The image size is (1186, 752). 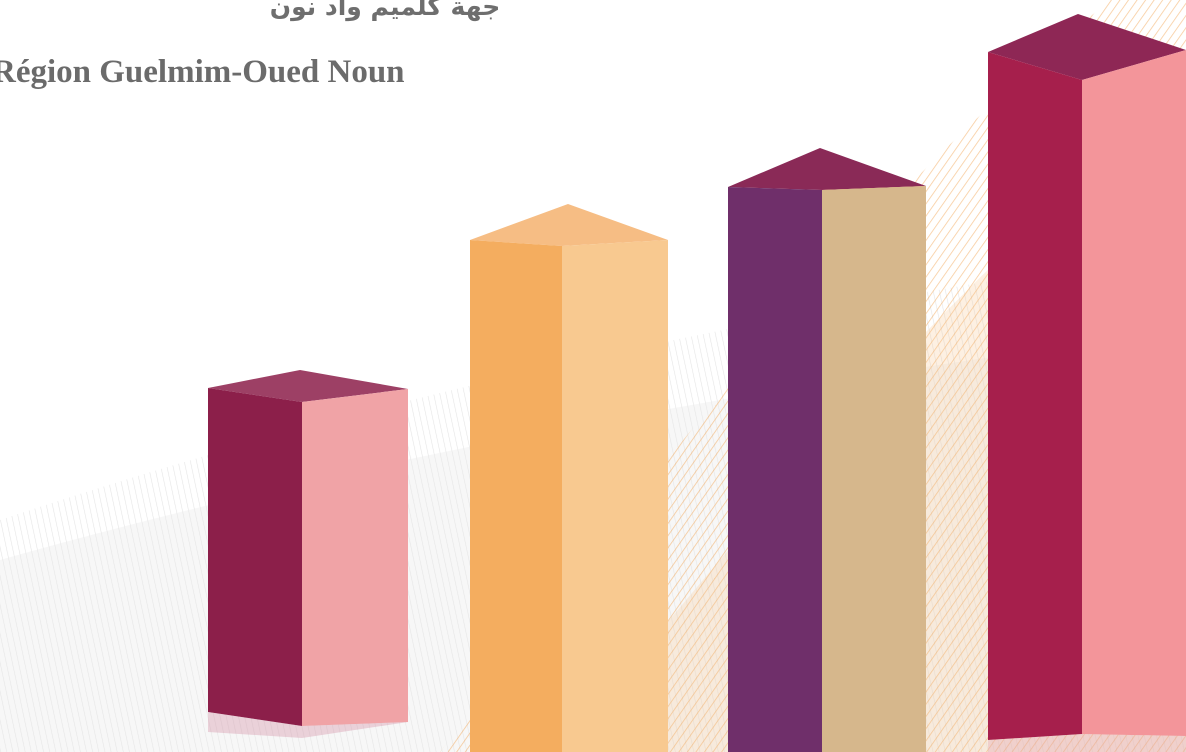 I want to click on bar-1-right-face, so click(x=355, y=557).